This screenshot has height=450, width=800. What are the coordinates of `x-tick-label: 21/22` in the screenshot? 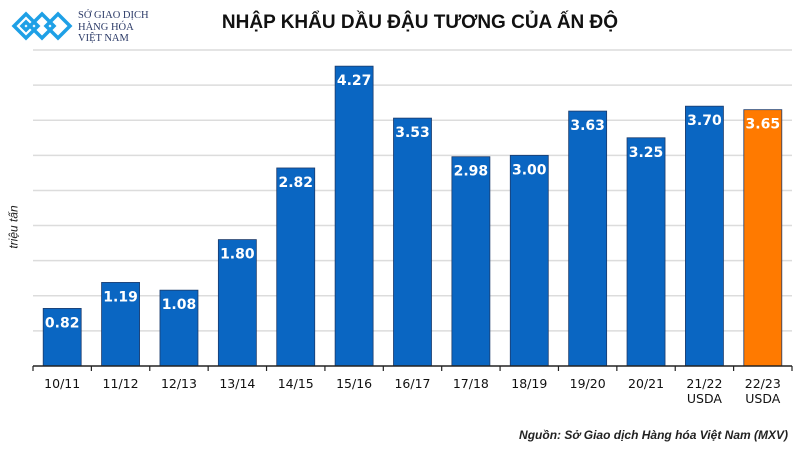 It's located at (704, 383).